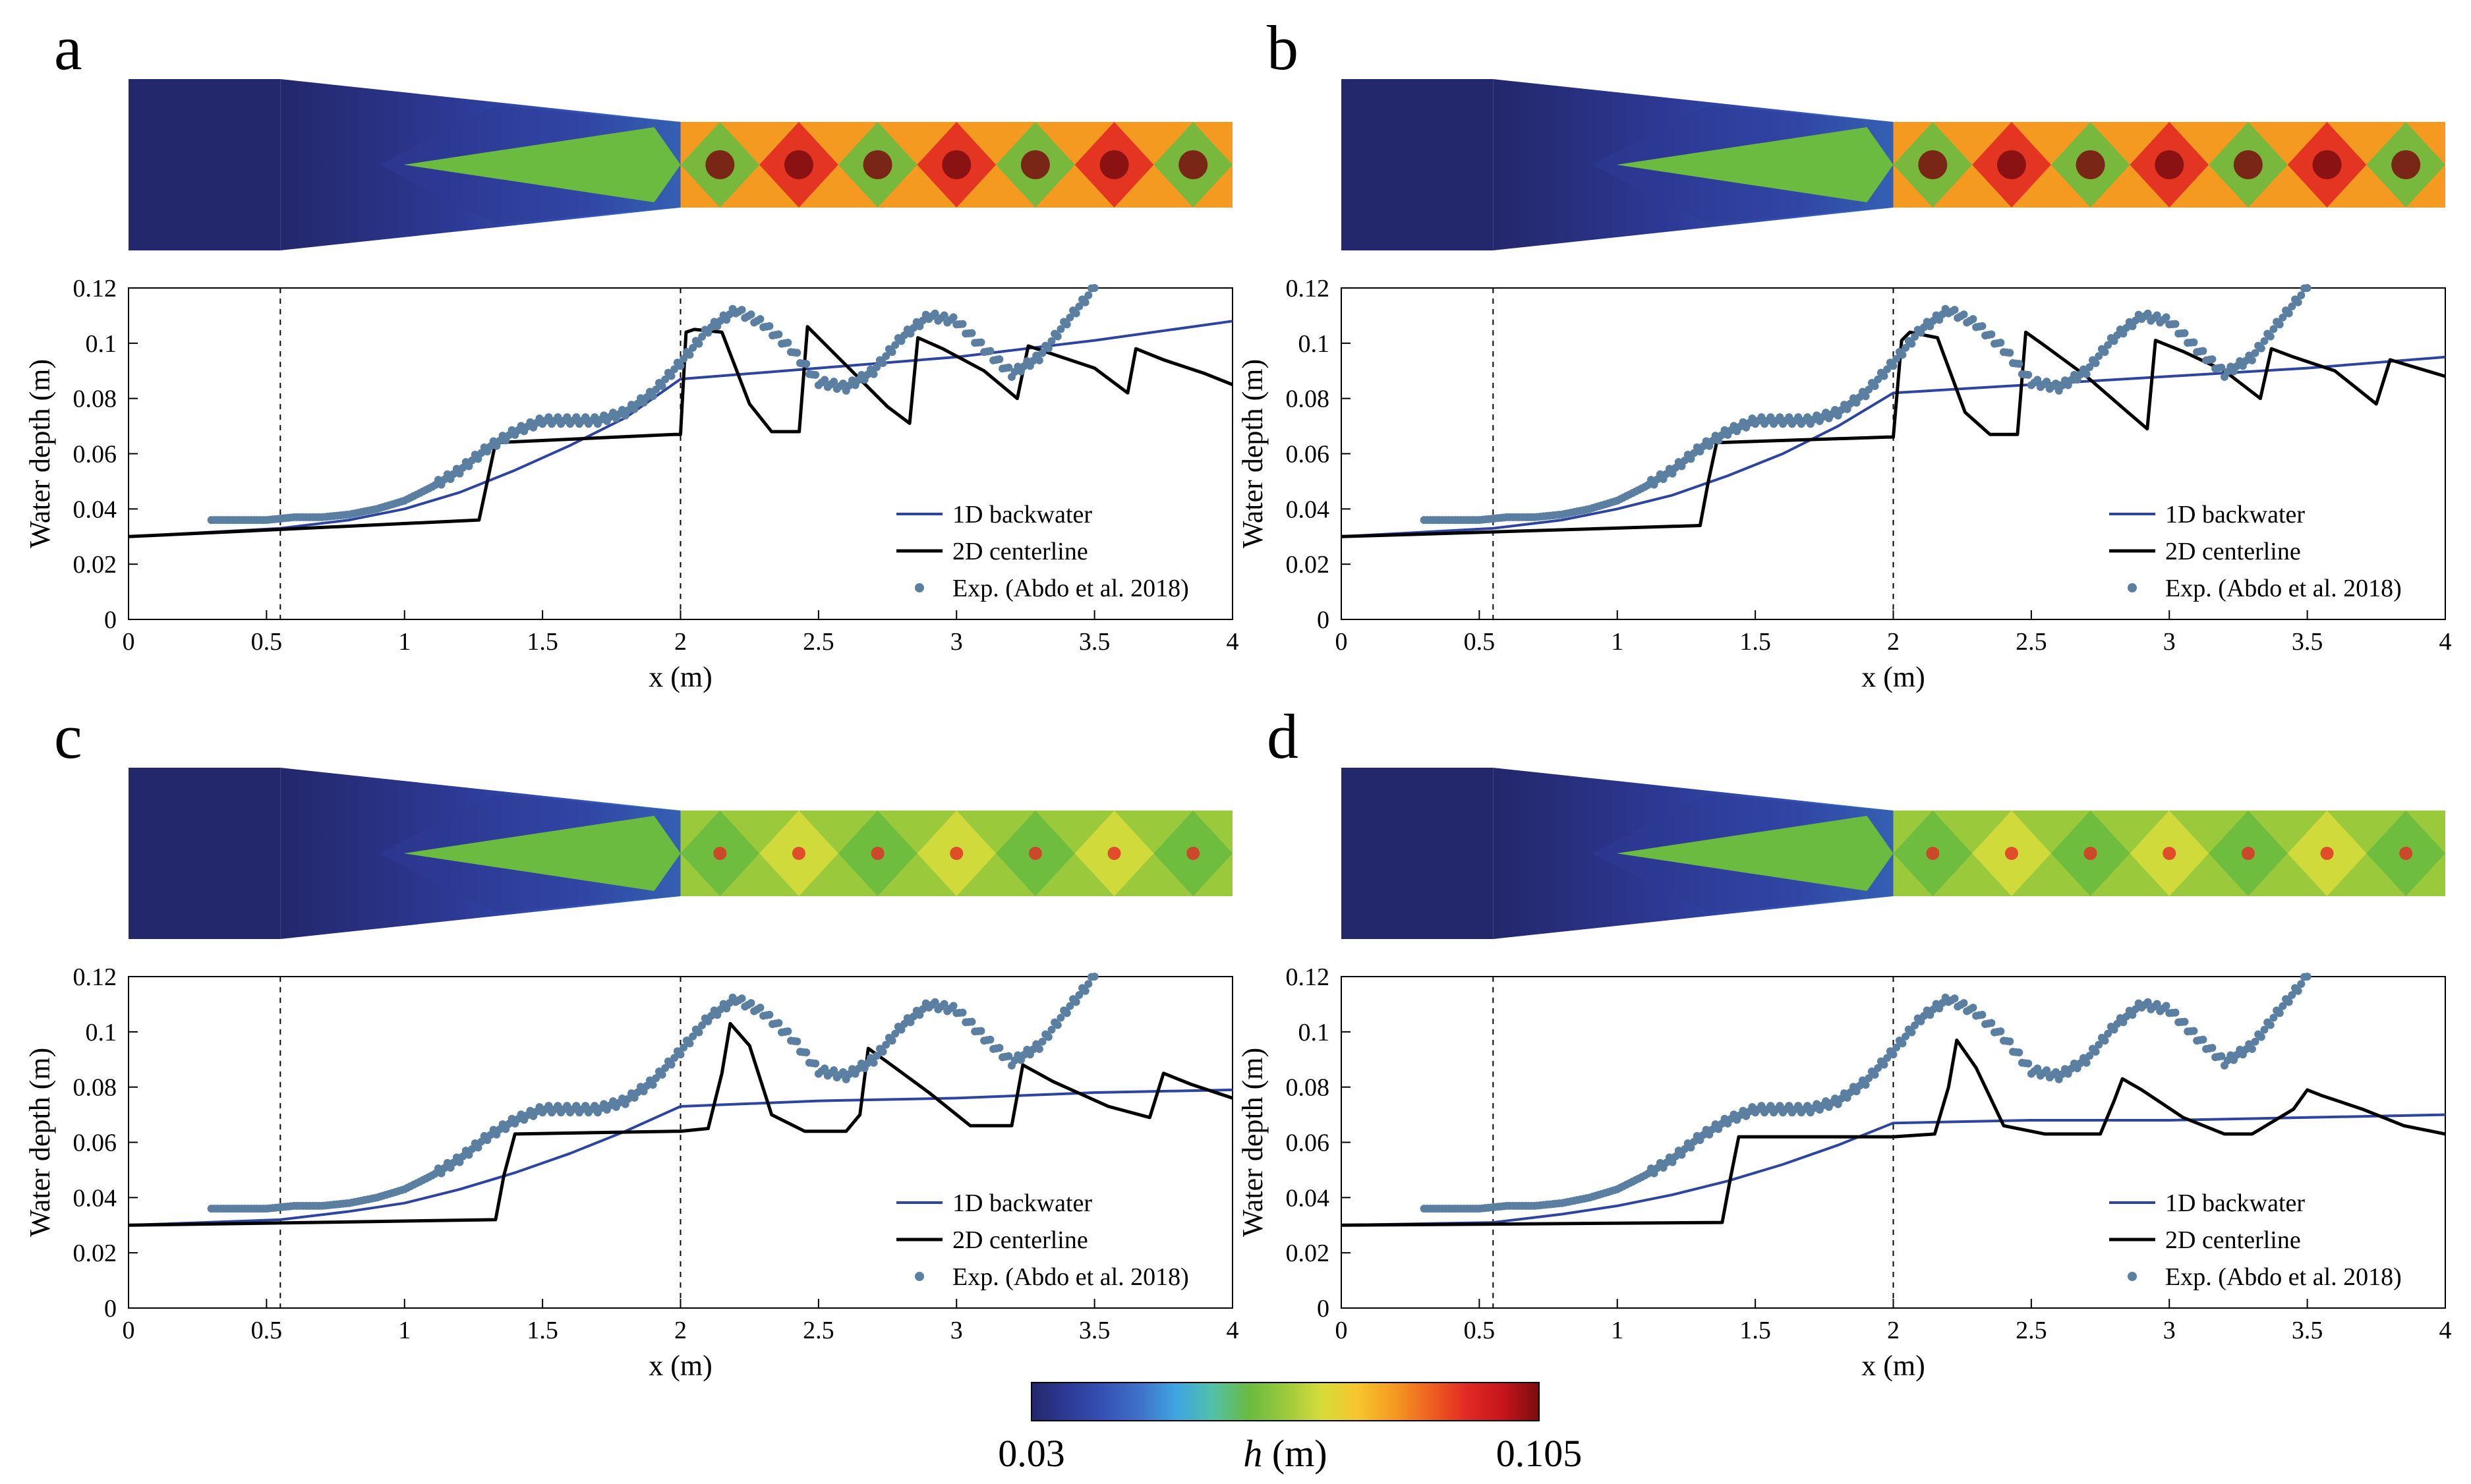 This screenshot has height=1484, width=2471. What do you see at coordinates (1070, 588) in the screenshot?
I see `legend-label: Exp. (Abdo et al. 2018)` at bounding box center [1070, 588].